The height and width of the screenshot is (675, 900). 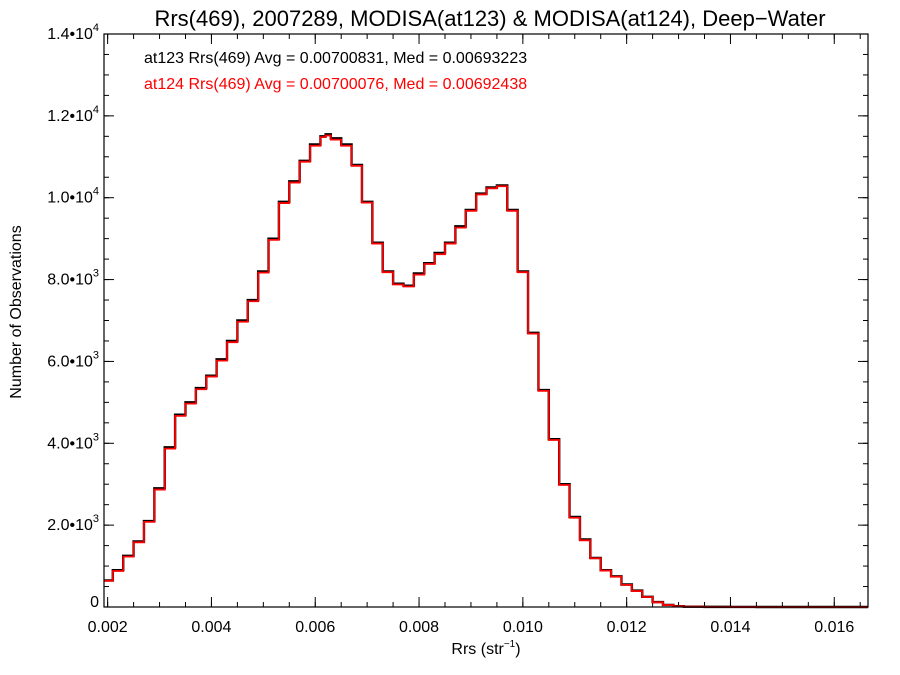 I want to click on x-axis-label-main: Rrs (str, so click(x=477, y=649).